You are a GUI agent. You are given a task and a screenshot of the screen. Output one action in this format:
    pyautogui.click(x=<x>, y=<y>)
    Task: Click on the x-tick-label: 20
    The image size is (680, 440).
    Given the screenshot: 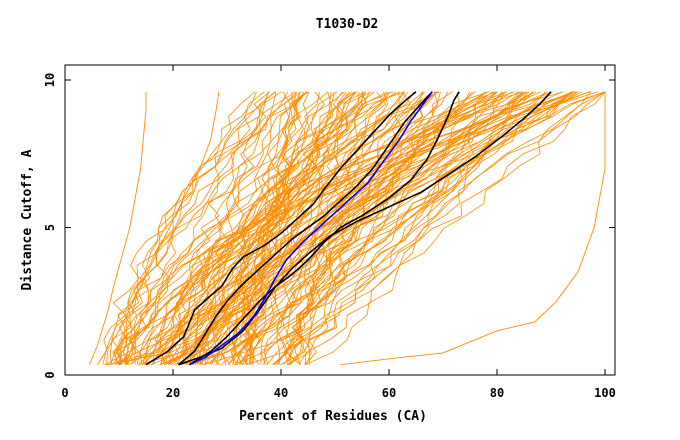 What is the action you would take?
    pyautogui.click(x=173, y=393)
    